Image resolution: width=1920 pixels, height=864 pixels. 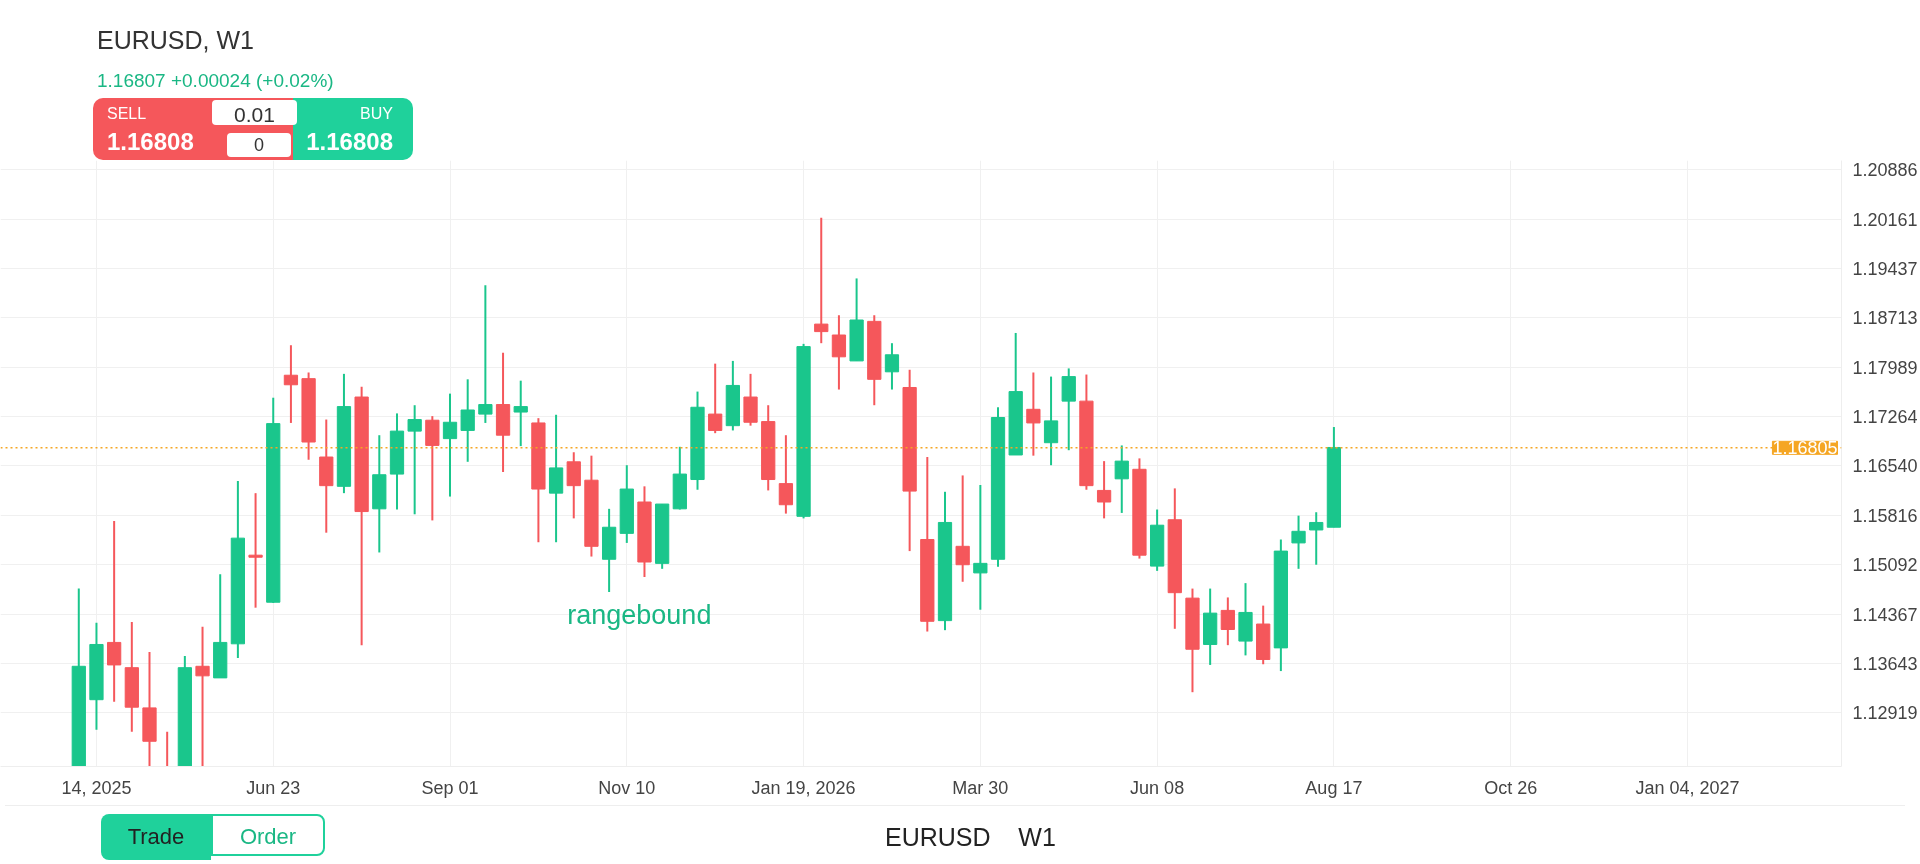 What do you see at coordinates (1511, 787) in the screenshot?
I see `x-tick-label: Oct 26` at bounding box center [1511, 787].